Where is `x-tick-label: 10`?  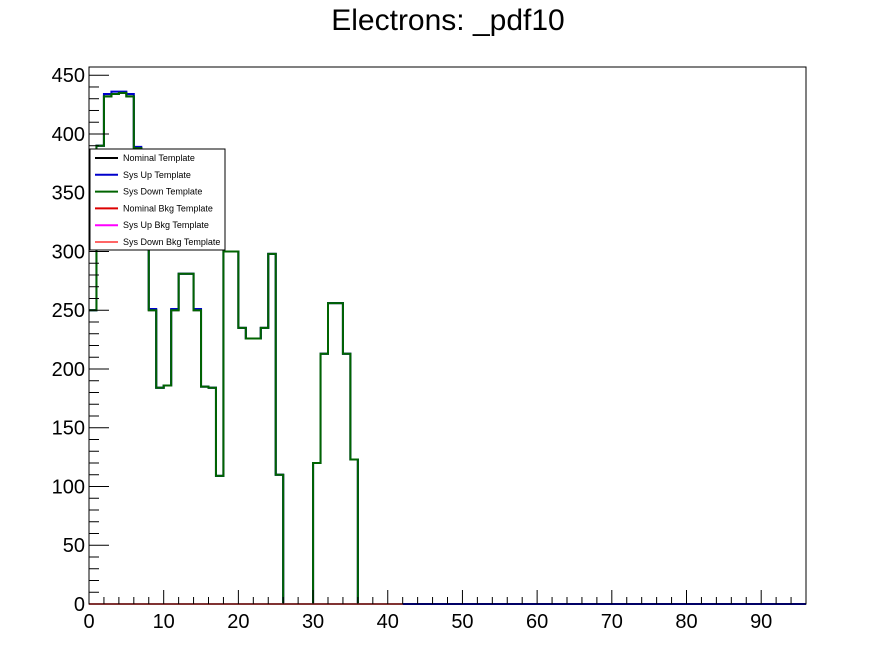 x-tick-label: 10 is located at coordinates (164, 622).